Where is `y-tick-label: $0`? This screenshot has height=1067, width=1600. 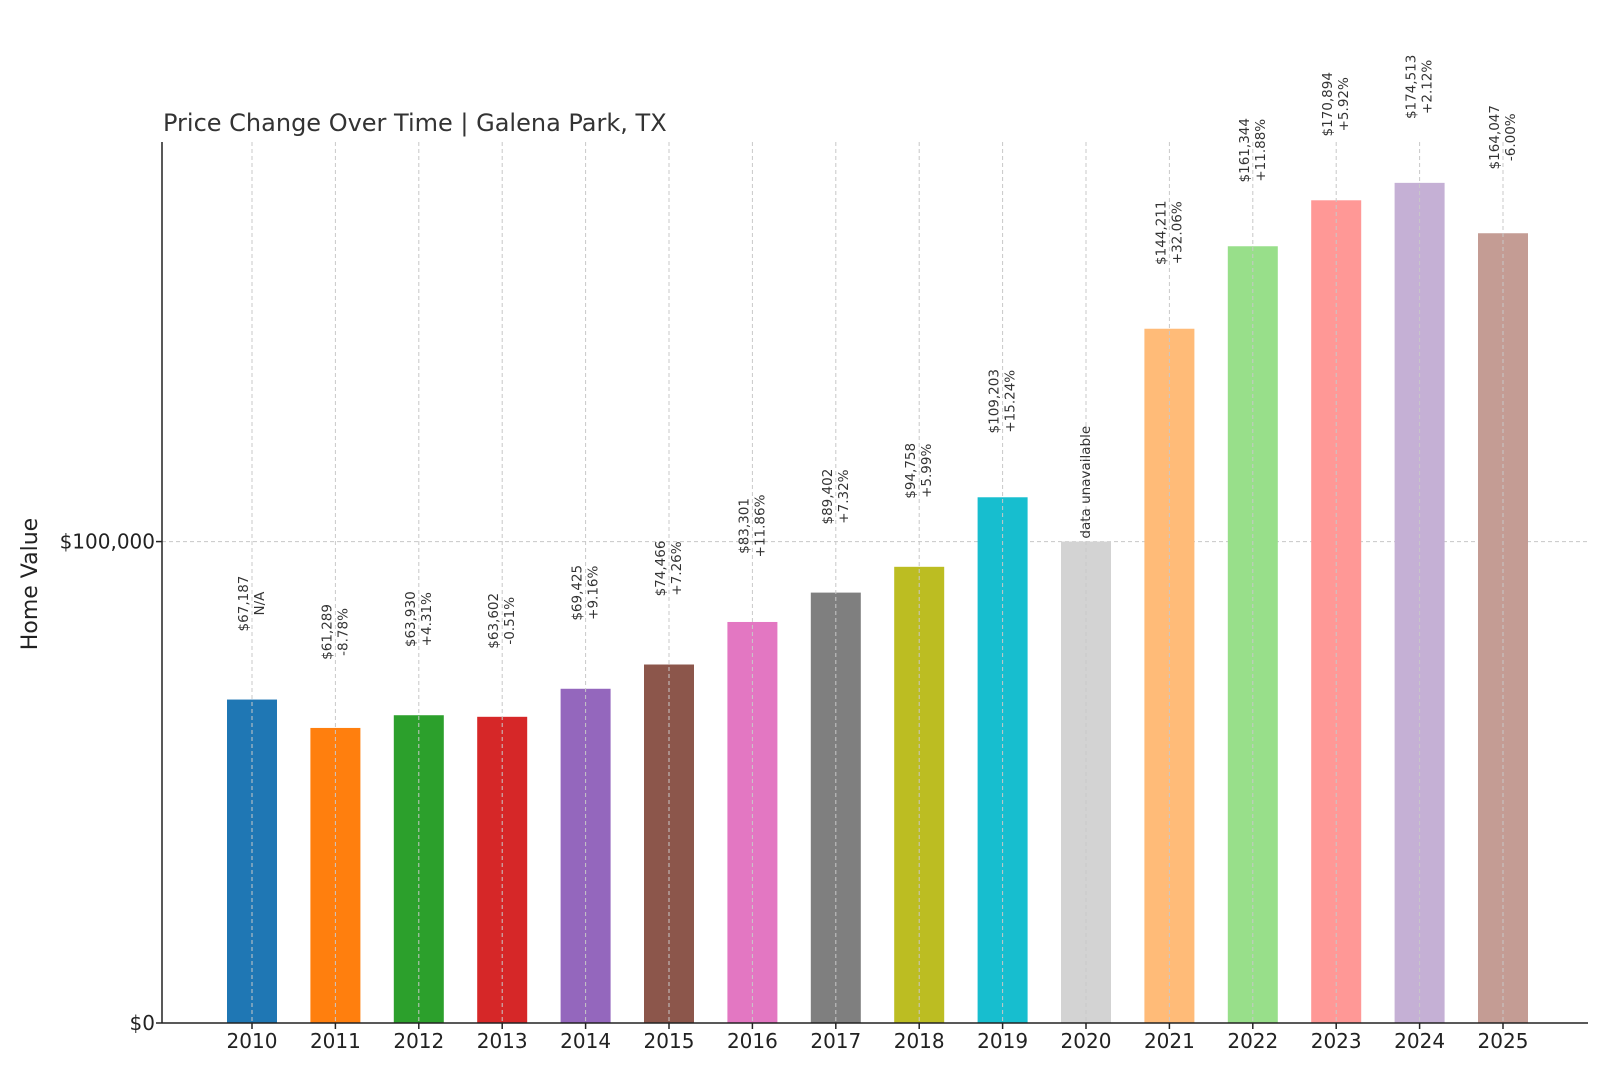
y-tick-label: $0 is located at coordinates (142, 1023).